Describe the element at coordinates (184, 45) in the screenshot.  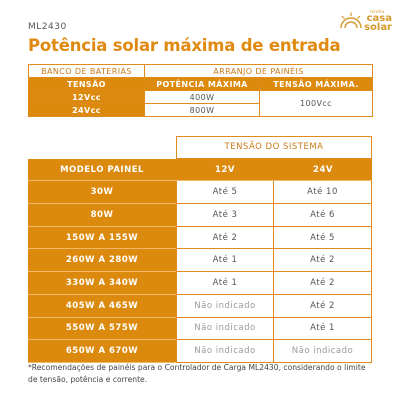
I see `page-title: Potência solar máxima de entrada` at that location.